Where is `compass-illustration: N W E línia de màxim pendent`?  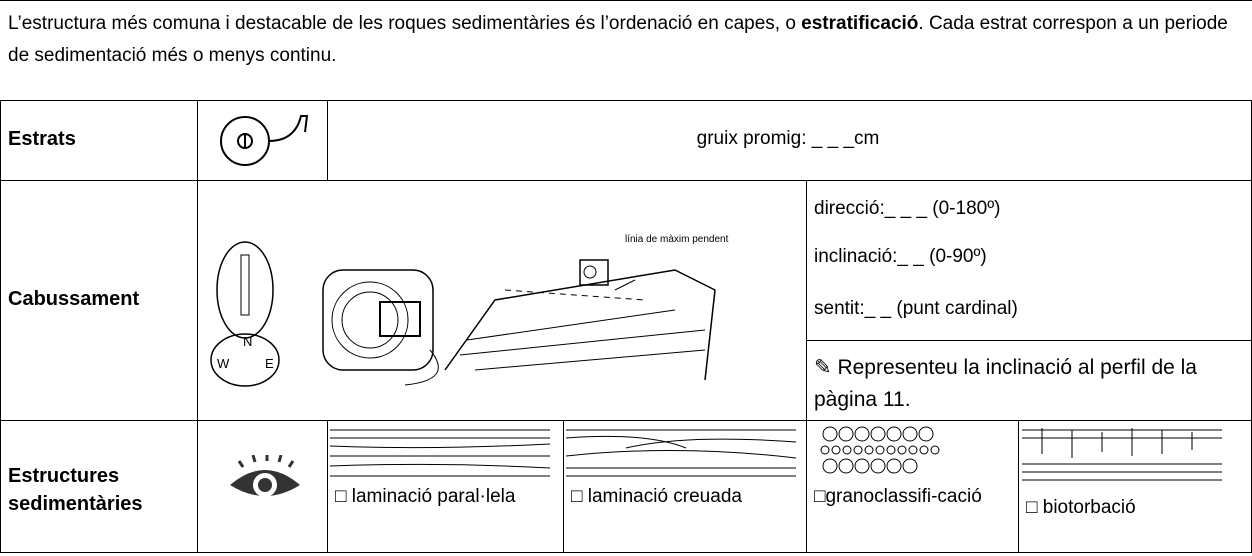
compass-illustration: N W E línia de màxim pendent is located at coordinates (469, 310).